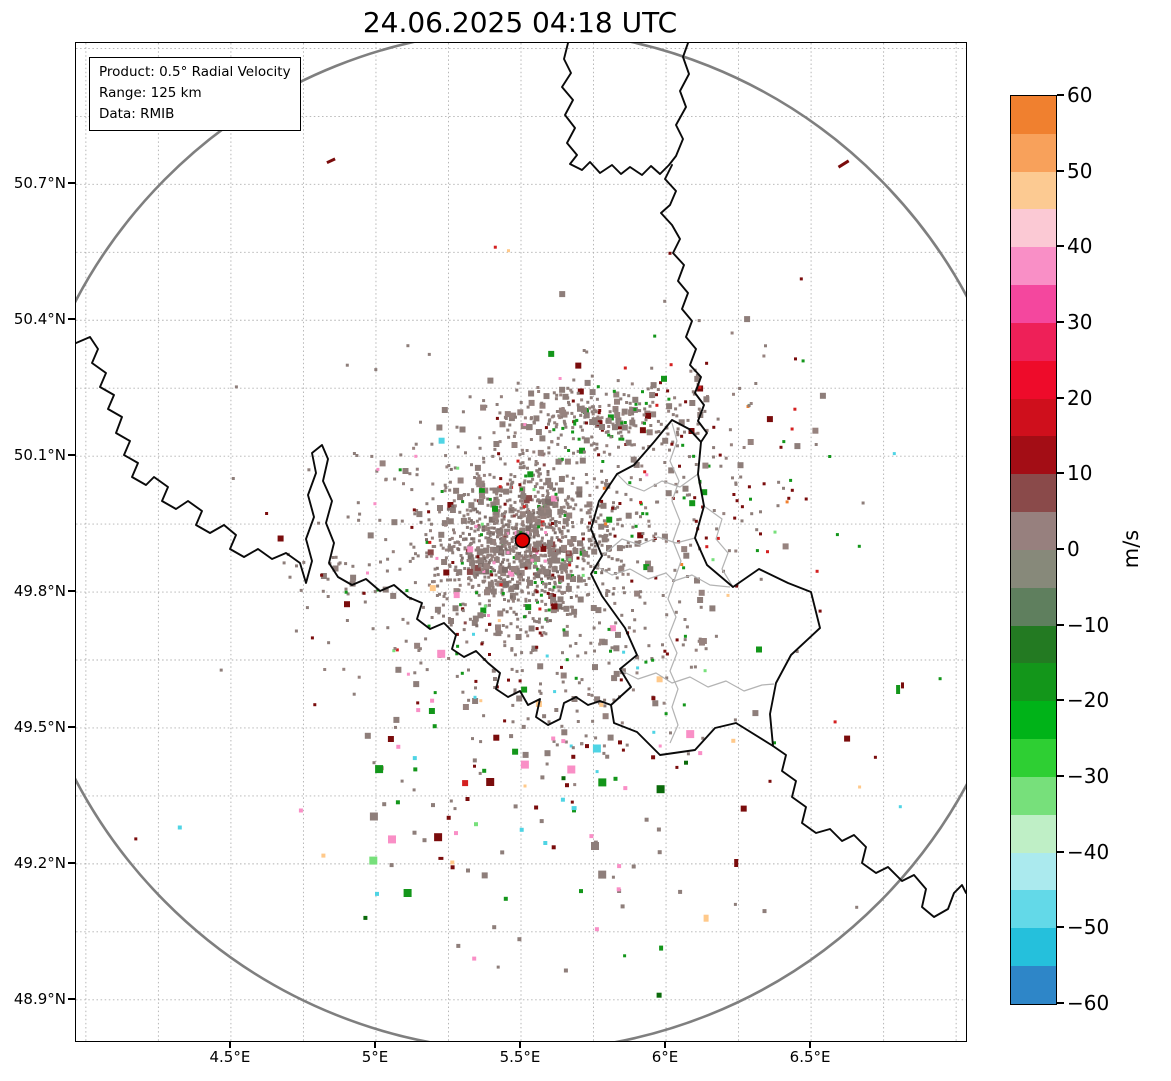 Image resolution: width=1171 pixels, height=1081 pixels. Describe the element at coordinates (137, 113) in the screenshot. I see `info-data-source: Data: RMIB` at that location.